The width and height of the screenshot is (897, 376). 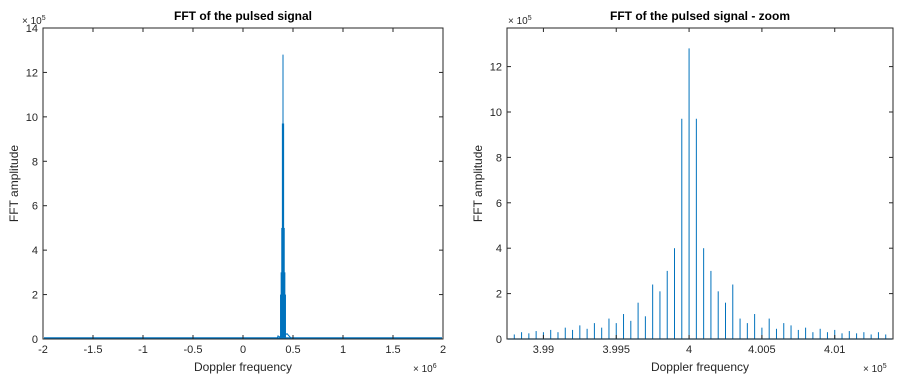 I want to click on x-tick-label: 1.5, so click(x=392, y=350).